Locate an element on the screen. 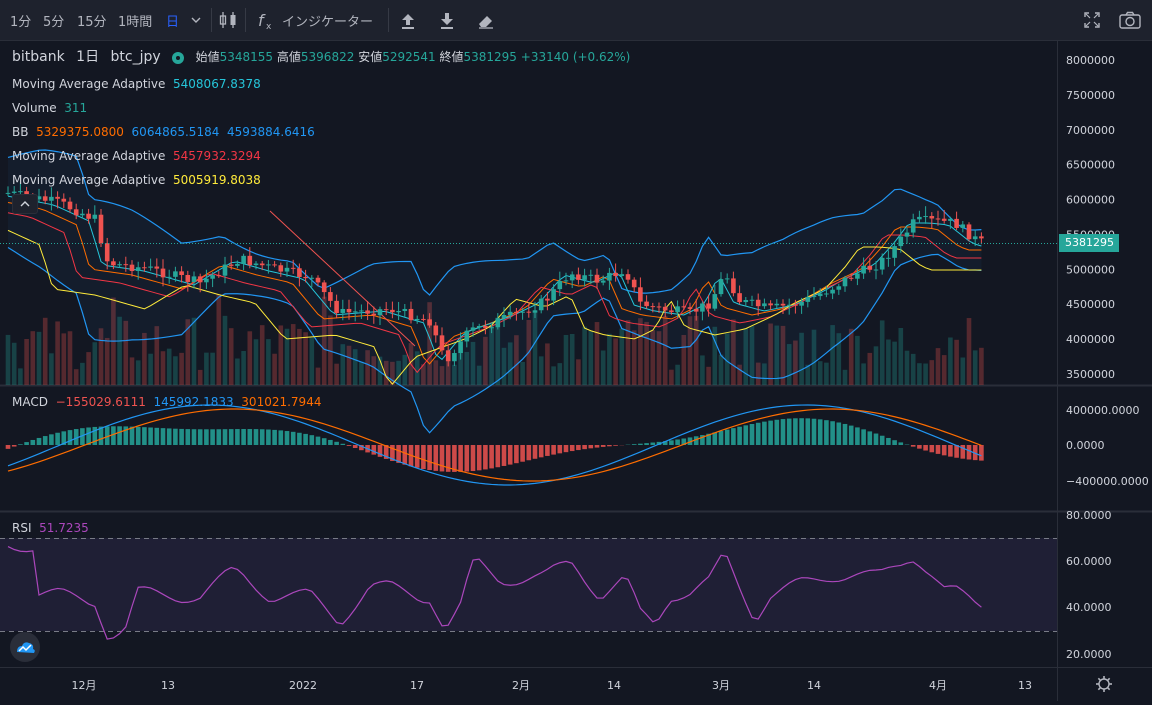 This screenshot has height=705, width=1152. interval-15m: 15分 is located at coordinates (92, 20).